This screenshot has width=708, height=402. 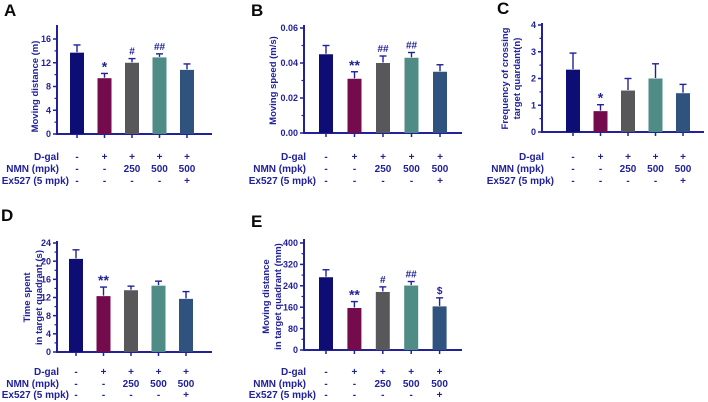 I want to click on y-axis-title: in target quadrant (mm), so click(x=278, y=296).